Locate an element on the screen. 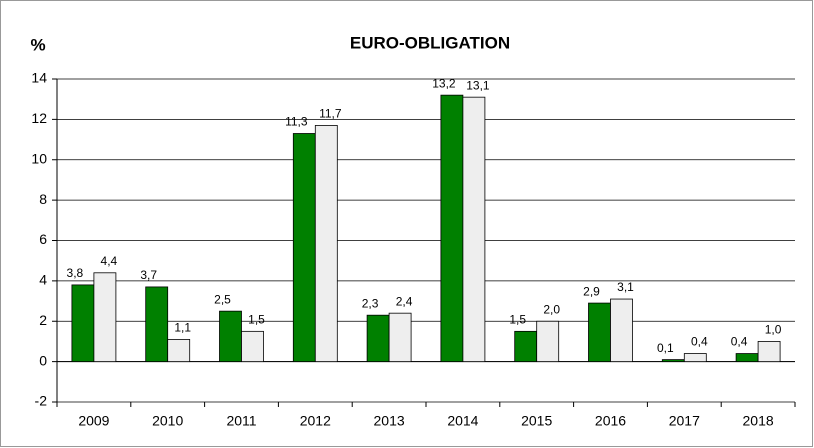 This screenshot has height=448, width=814. x-tick-label: 2017 is located at coordinates (684, 421).